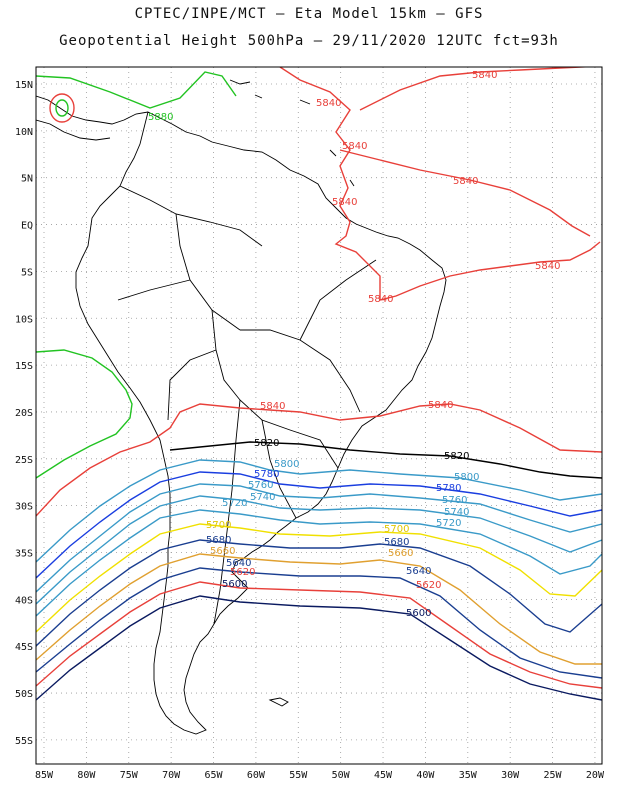  Describe the element at coordinates (24, 460) in the screenshot. I see `lat-tick-label: 25S` at that location.